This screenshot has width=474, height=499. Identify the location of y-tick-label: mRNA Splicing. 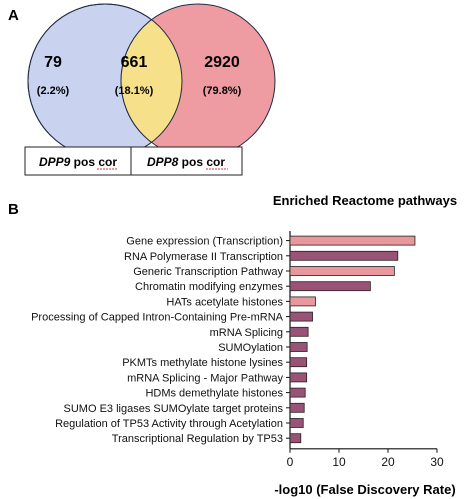
(246, 333).